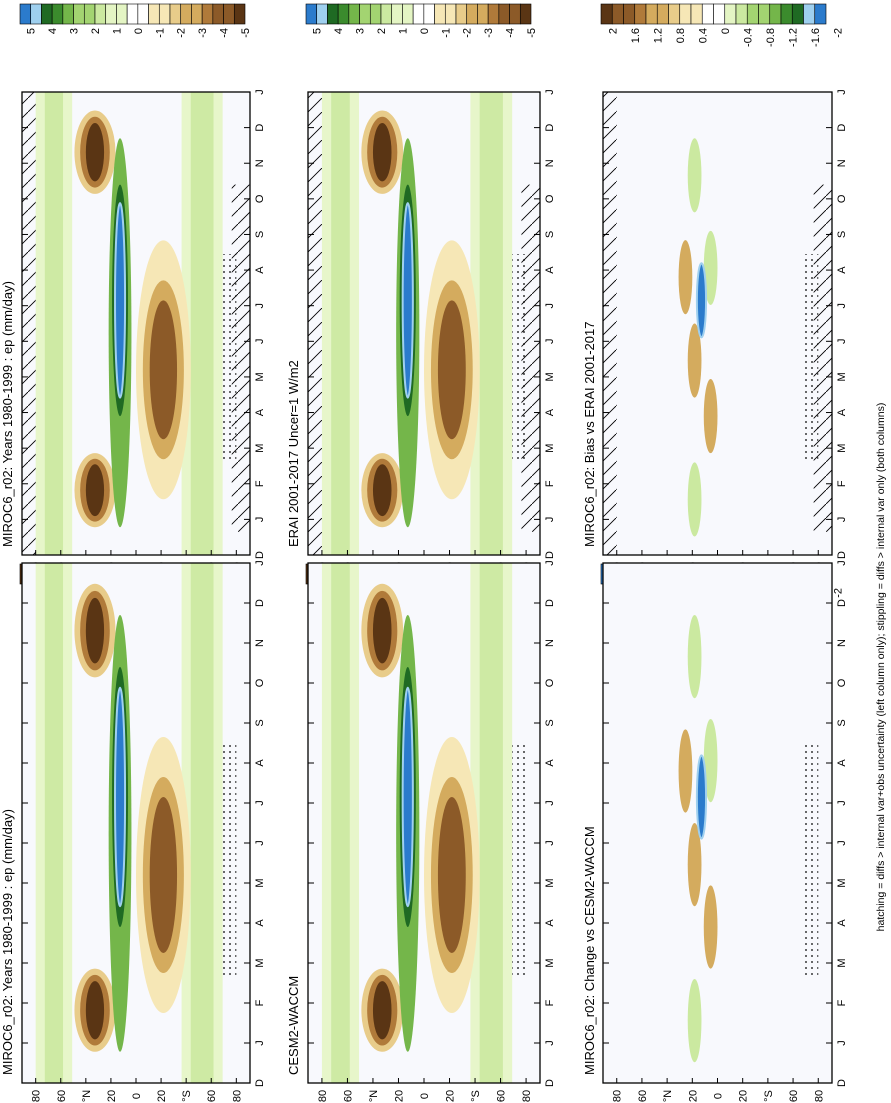 Image resolution: width=891 pixels, height=1103 pixels. What do you see at coordinates (407, 300) in the screenshot?
I see `field-min-core` at bounding box center [407, 300].